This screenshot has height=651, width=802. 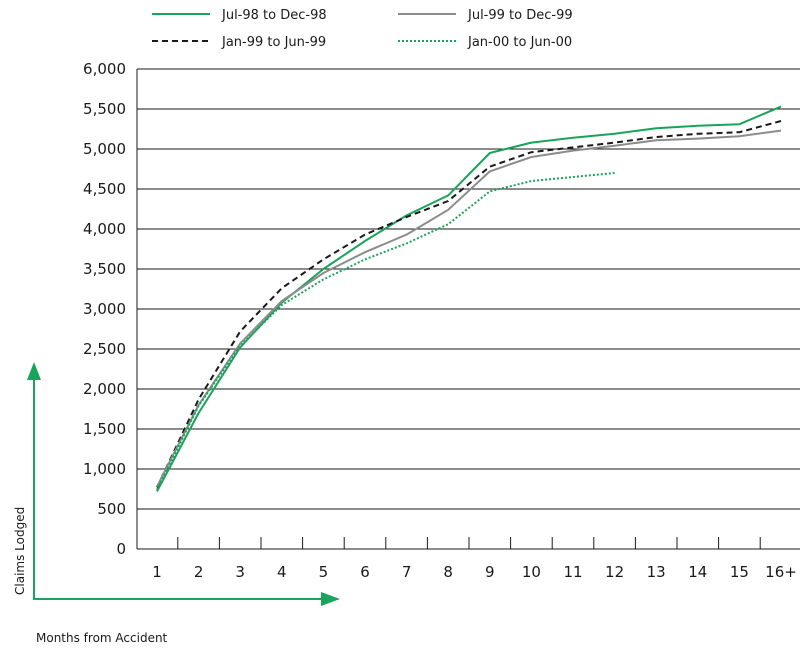 What do you see at coordinates (104, 349) in the screenshot?
I see `y-tick-label: 2,500` at bounding box center [104, 349].